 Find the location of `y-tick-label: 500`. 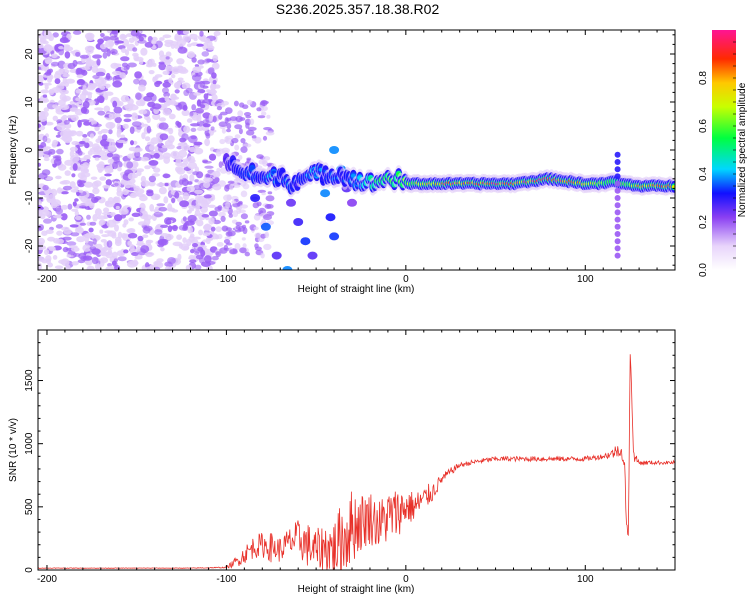

y-tick-label: 500 is located at coordinates (29, 506).